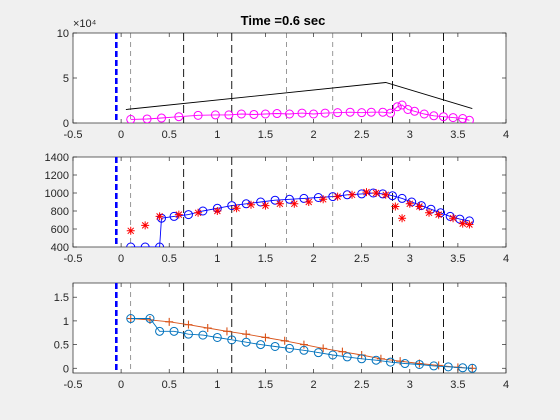 The height and width of the screenshot is (420, 560). What do you see at coordinates (57, 176) in the screenshot?
I see `y-tick-label: 1200` at bounding box center [57, 176].